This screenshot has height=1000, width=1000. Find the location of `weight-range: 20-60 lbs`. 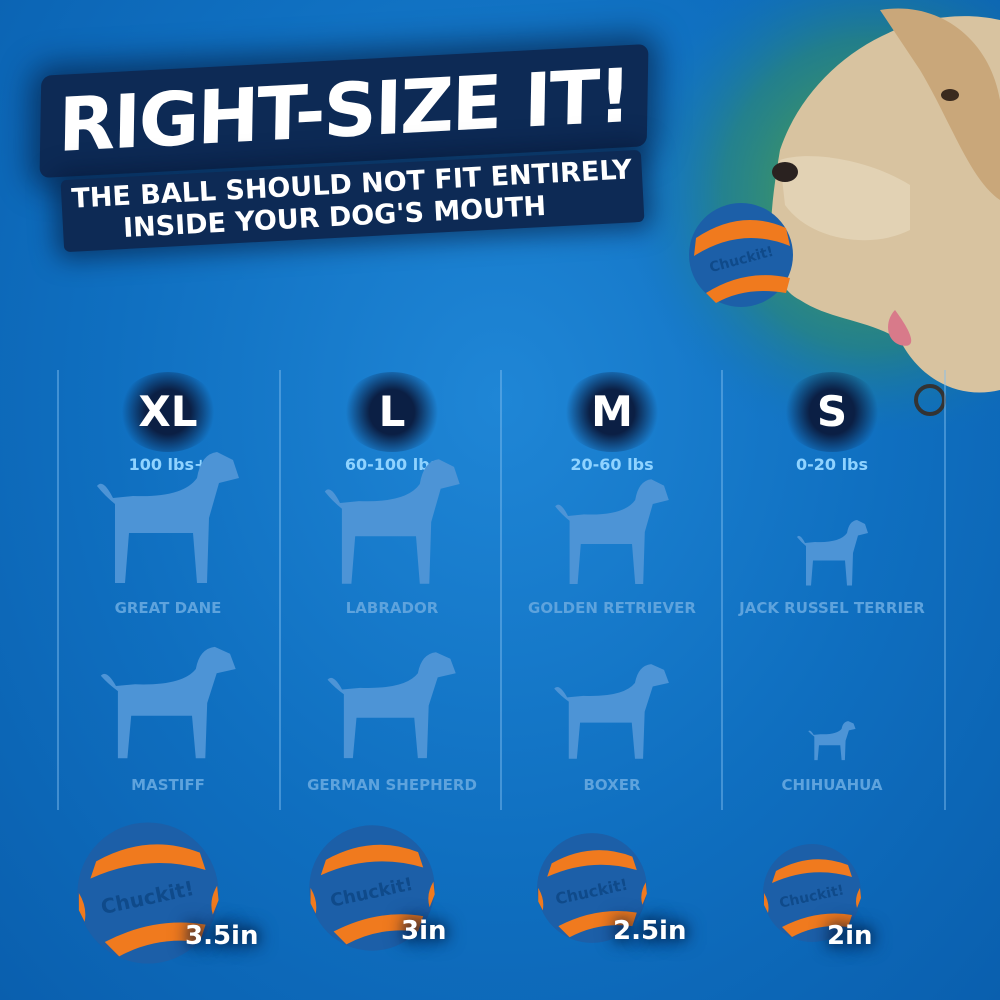

weight-range: 20-60 lbs is located at coordinates (612, 464).